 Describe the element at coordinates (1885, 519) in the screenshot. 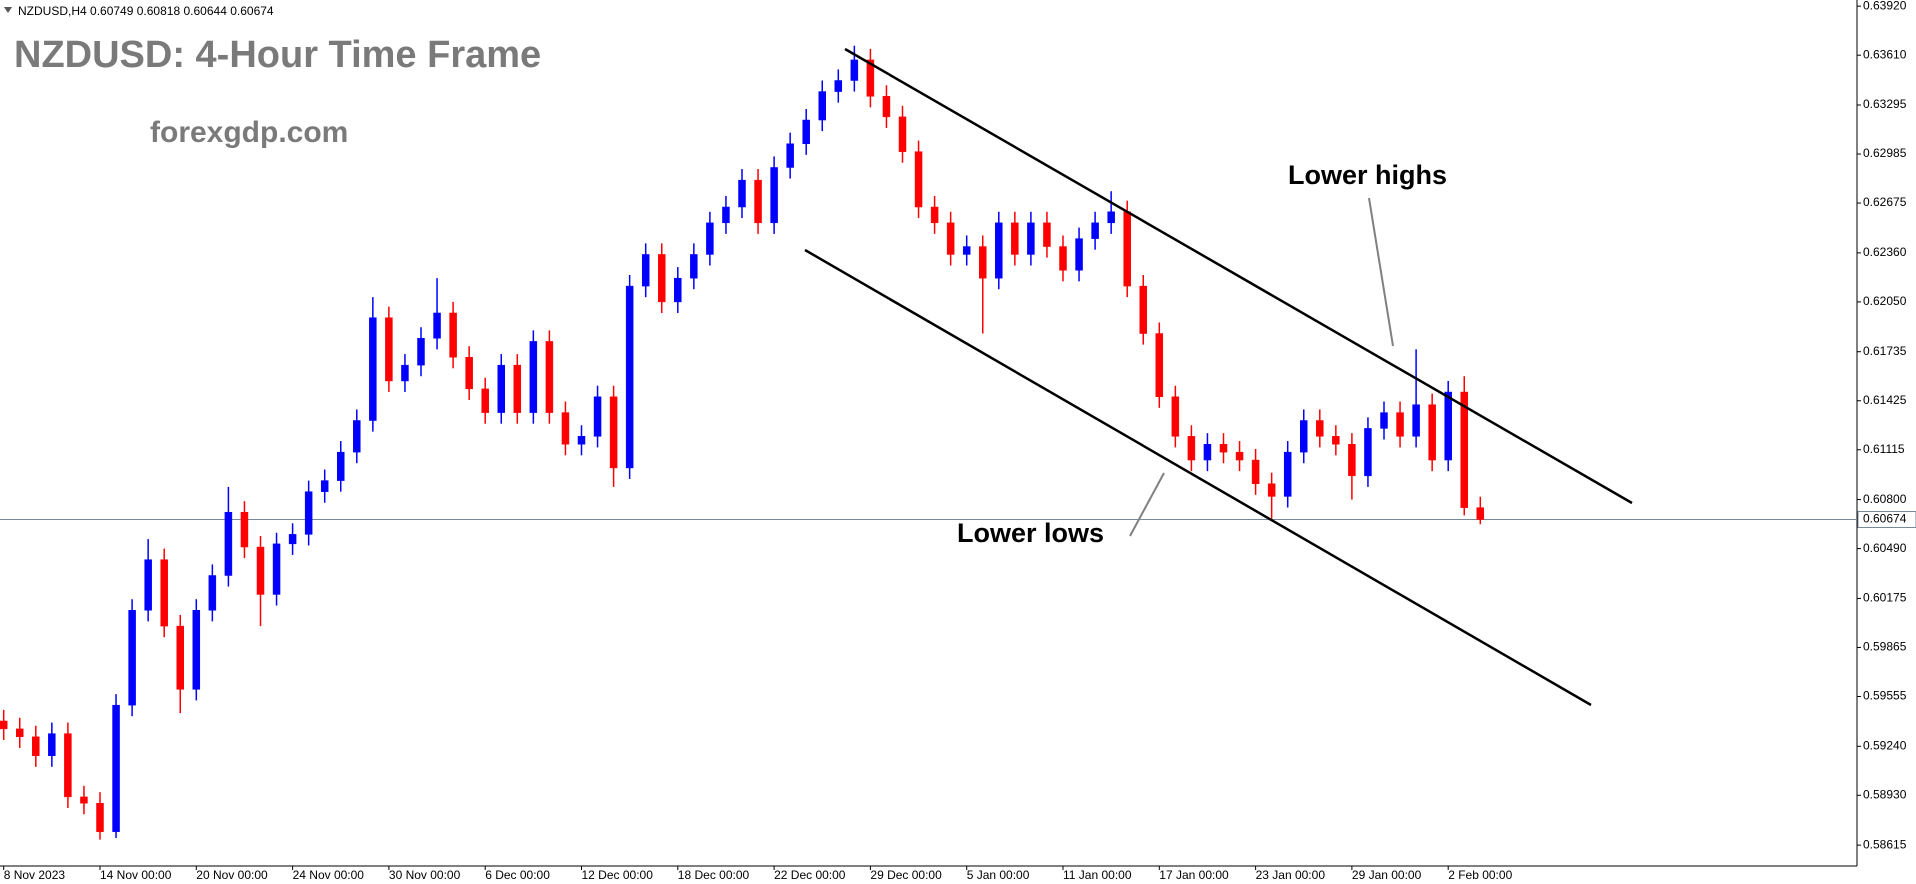

I see `price-label: 0.60674` at that location.